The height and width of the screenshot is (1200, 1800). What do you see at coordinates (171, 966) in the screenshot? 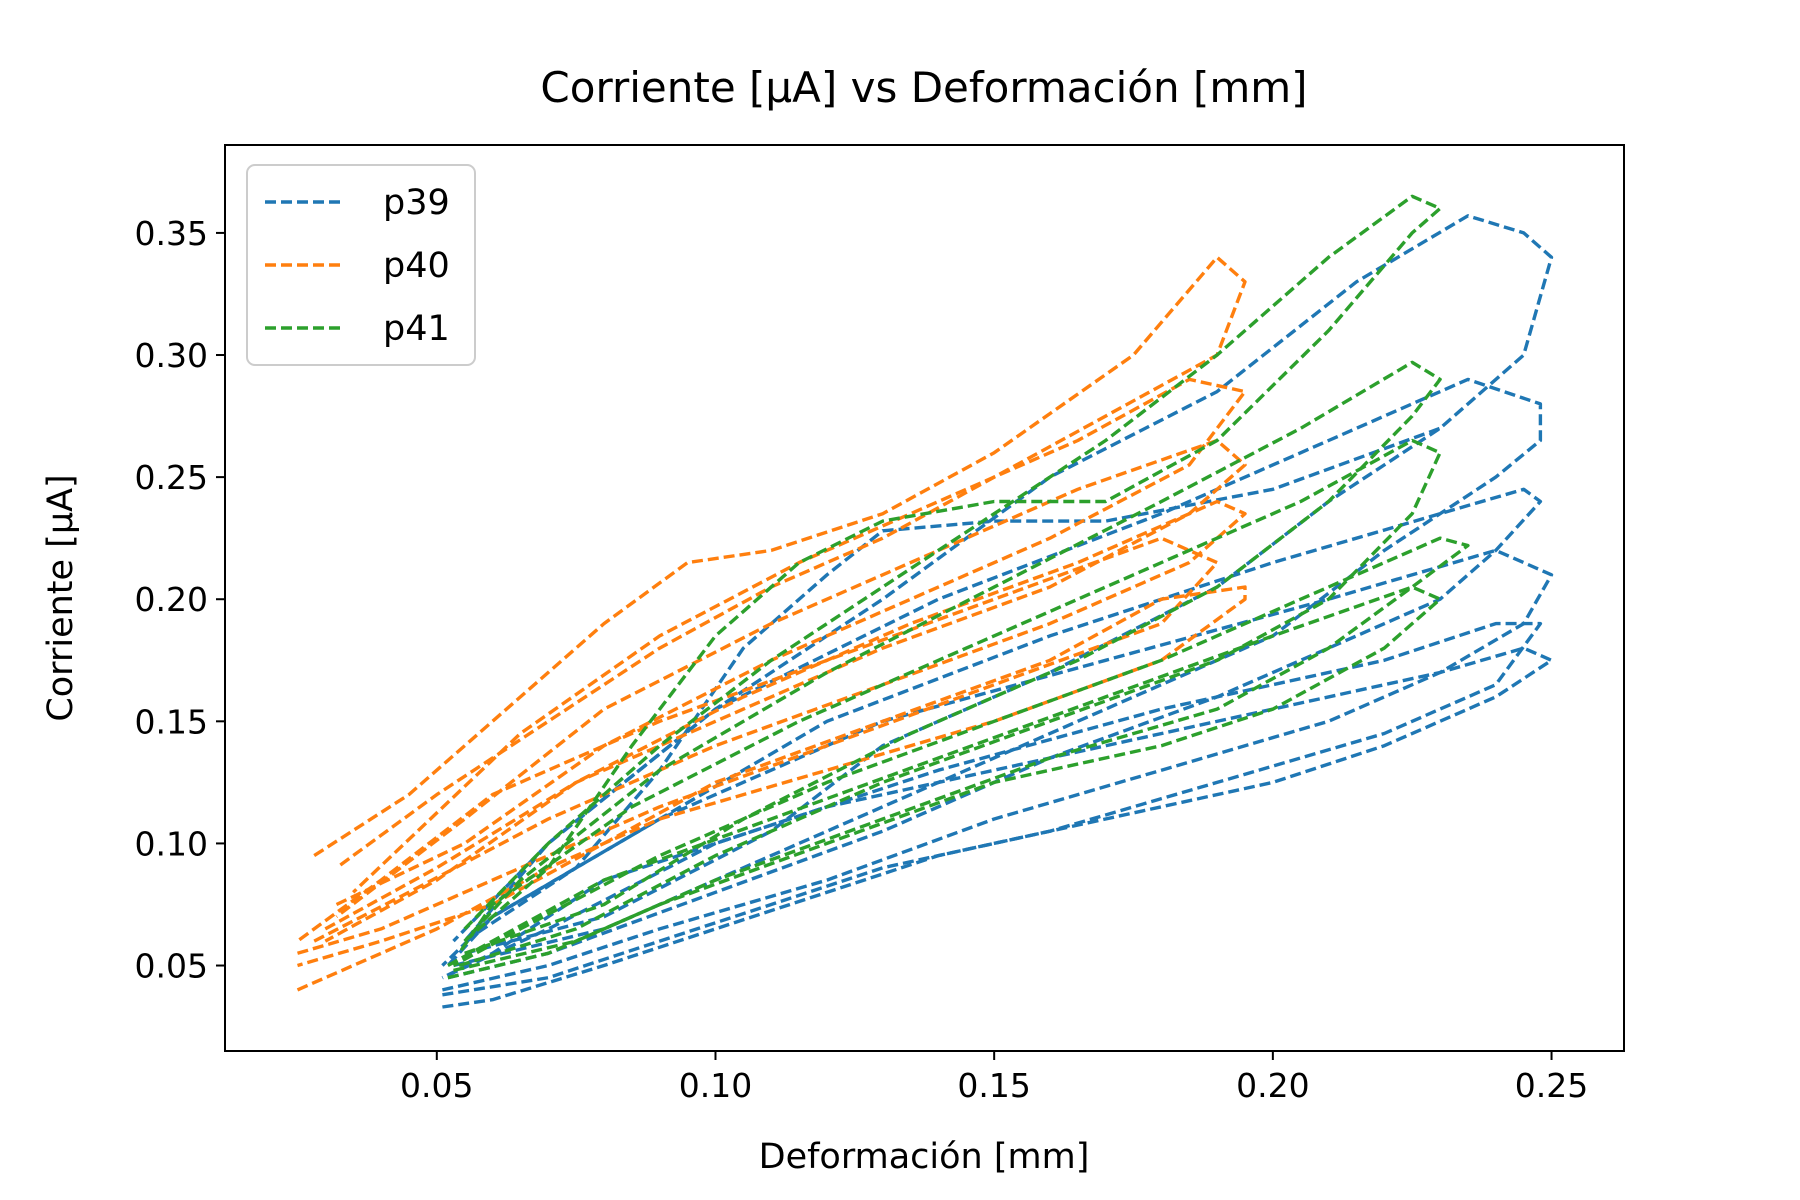
I see `y-tick-label: 0.05` at bounding box center [171, 966].